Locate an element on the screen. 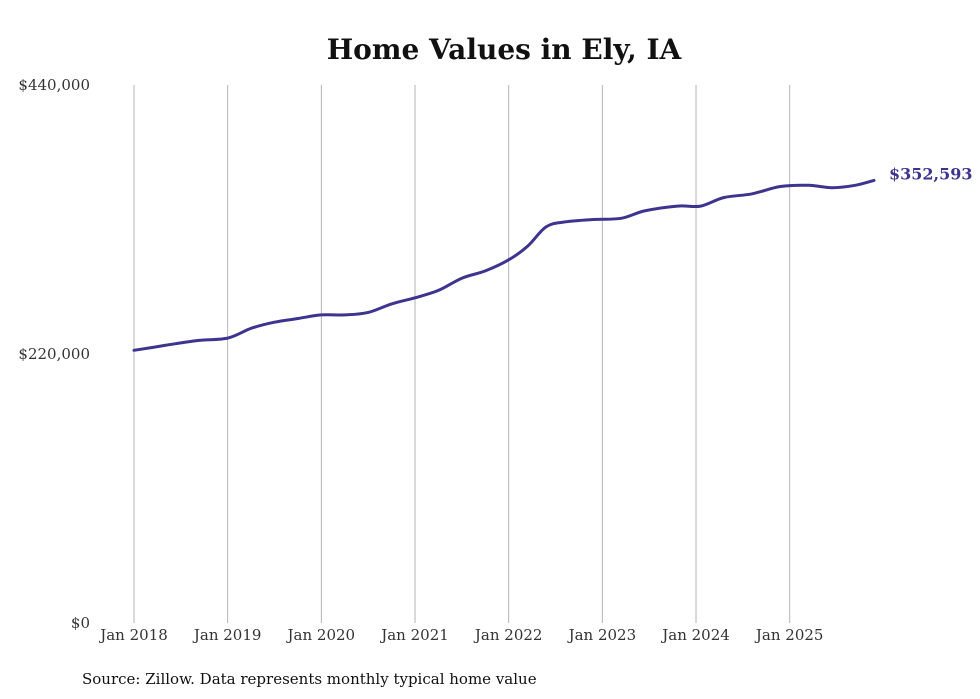 This screenshot has height=699, width=980. y-axis-tick-labels: $0 $220,000 $440,000 is located at coordinates (54, 354).